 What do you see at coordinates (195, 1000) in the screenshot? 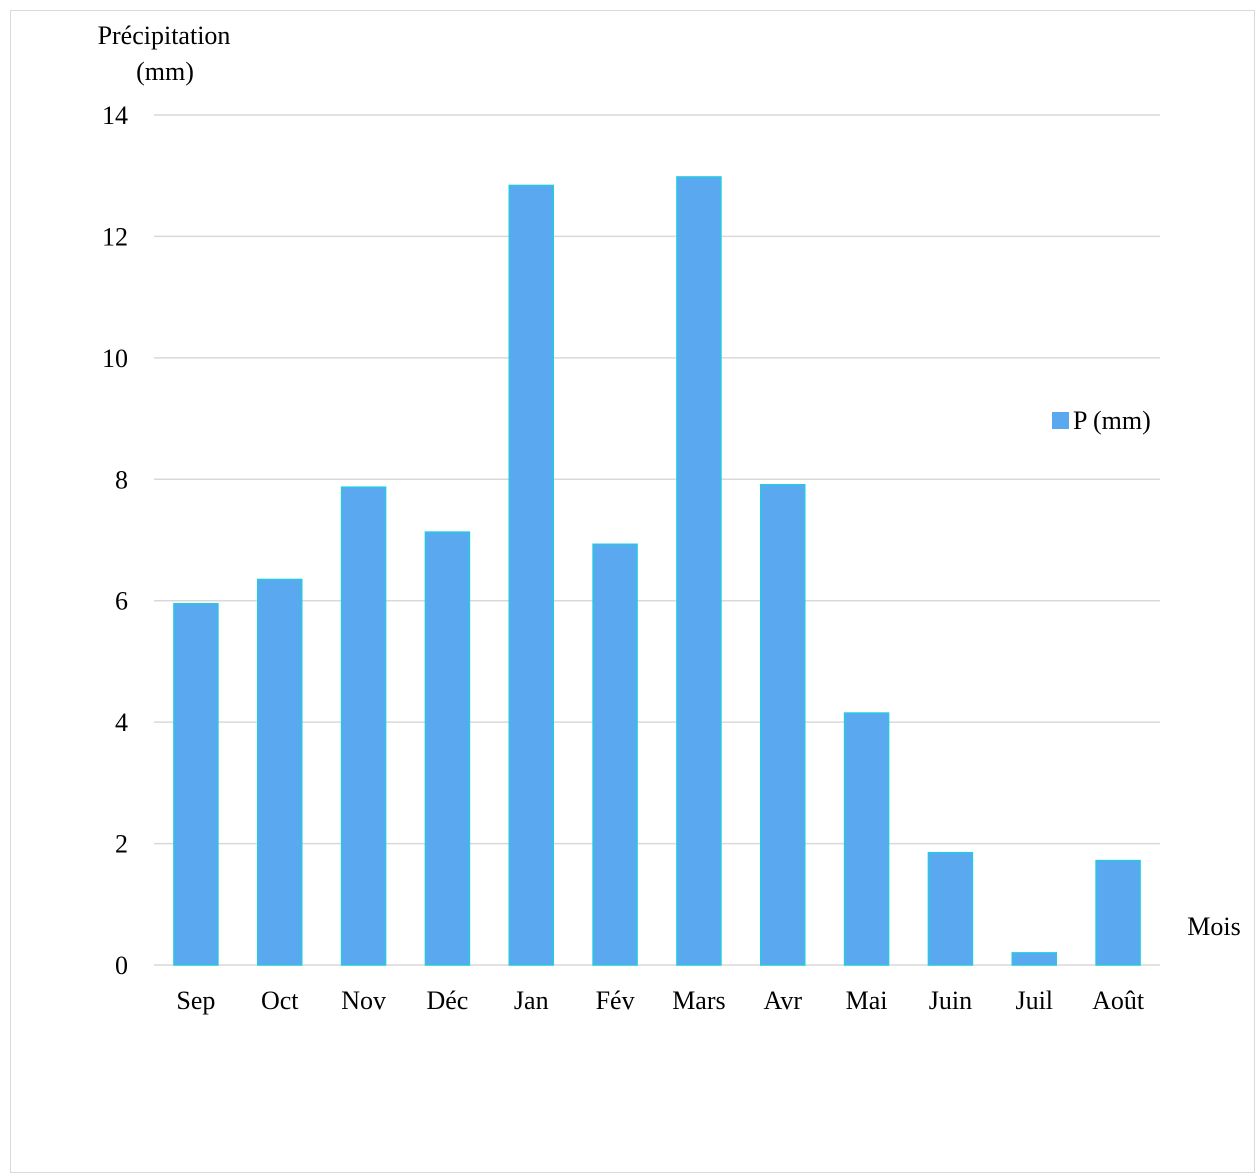
I see `x-tick-label: Sep` at bounding box center [195, 1000].